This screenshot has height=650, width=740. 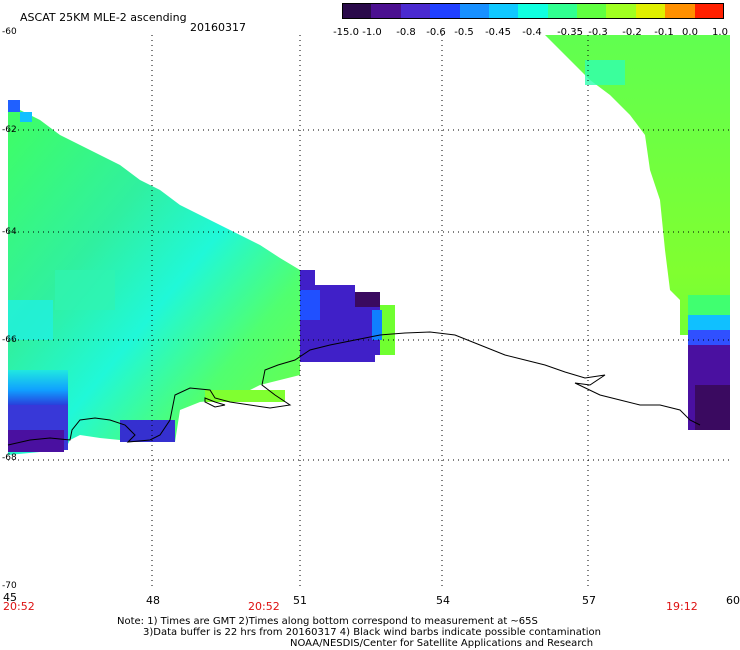 I want to click on colorbar-label: 1.0, so click(x=720, y=32).